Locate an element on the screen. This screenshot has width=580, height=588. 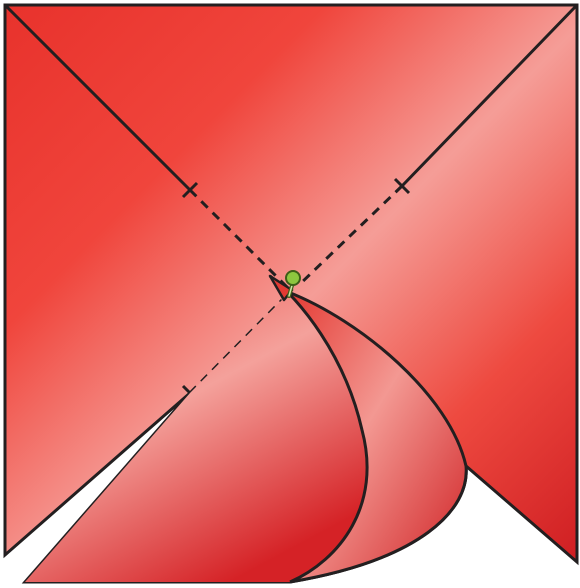
cut-end-tick-top-left is located at coordinates (190, 190).